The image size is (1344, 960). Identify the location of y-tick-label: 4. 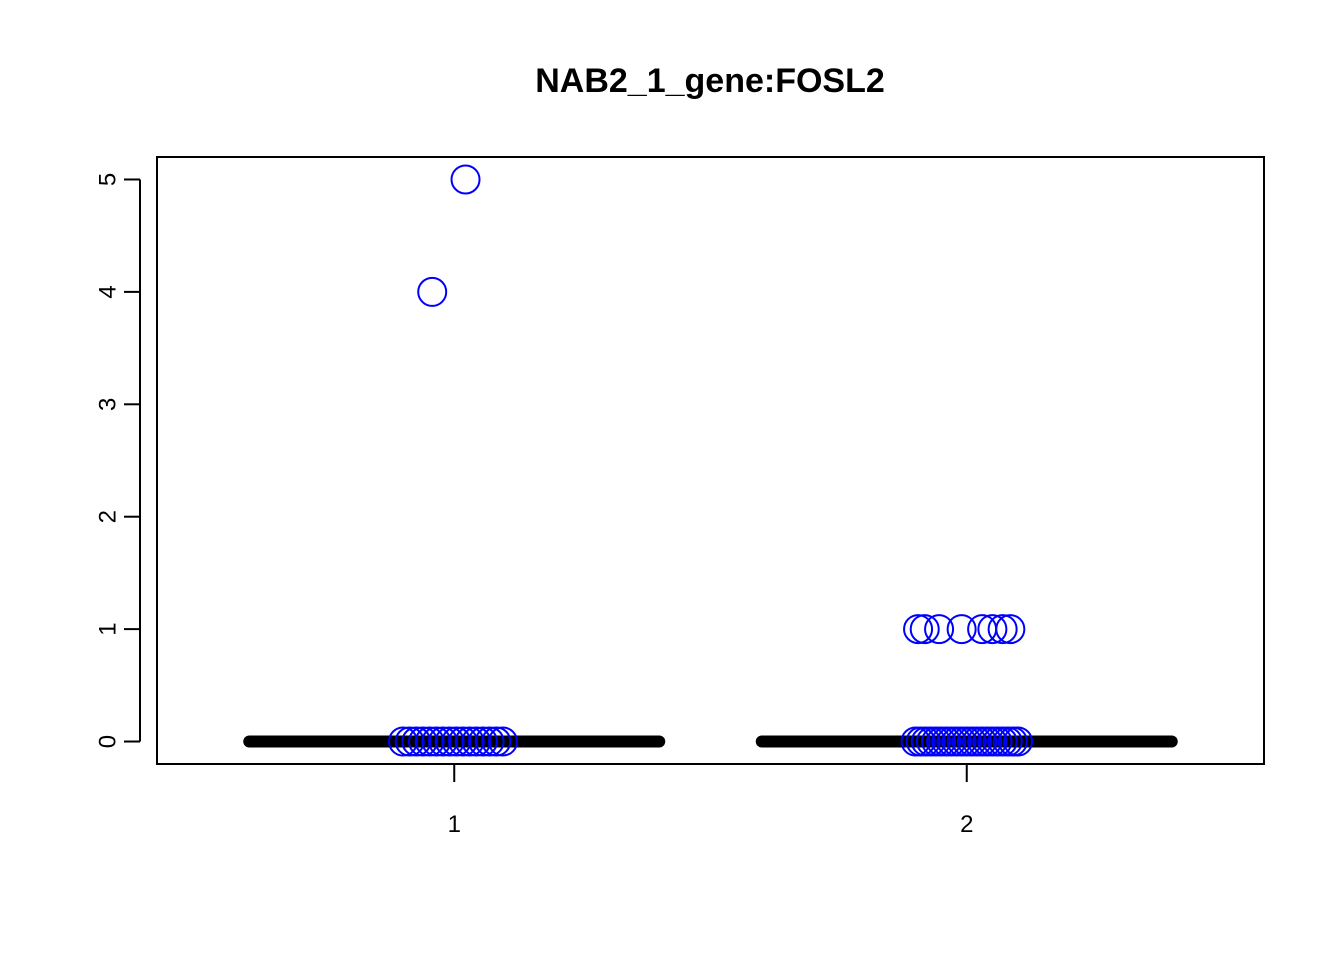
(108, 291).